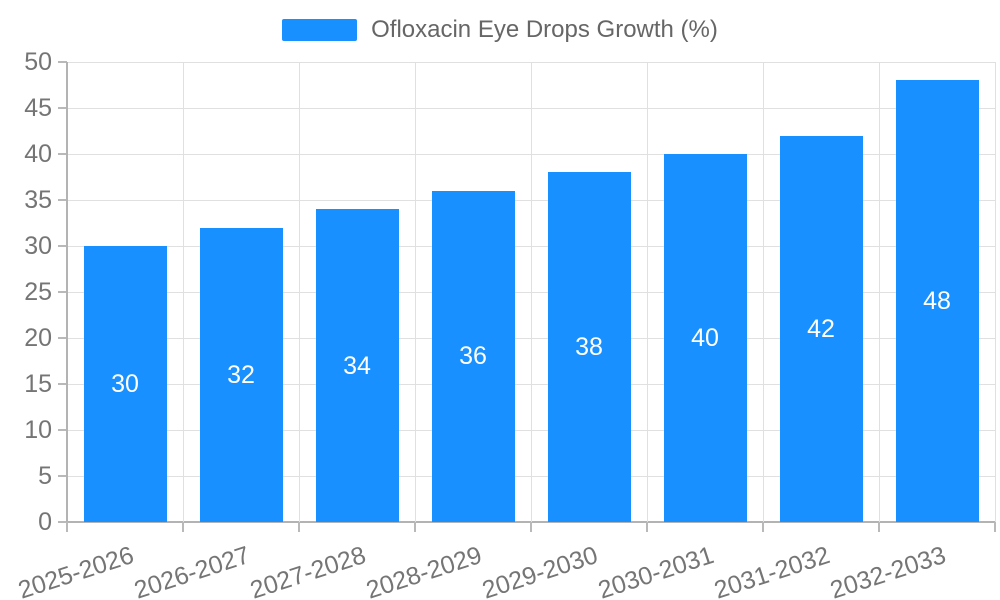  What do you see at coordinates (45, 476) in the screenshot?
I see `y-axis-tick-label: 5` at bounding box center [45, 476].